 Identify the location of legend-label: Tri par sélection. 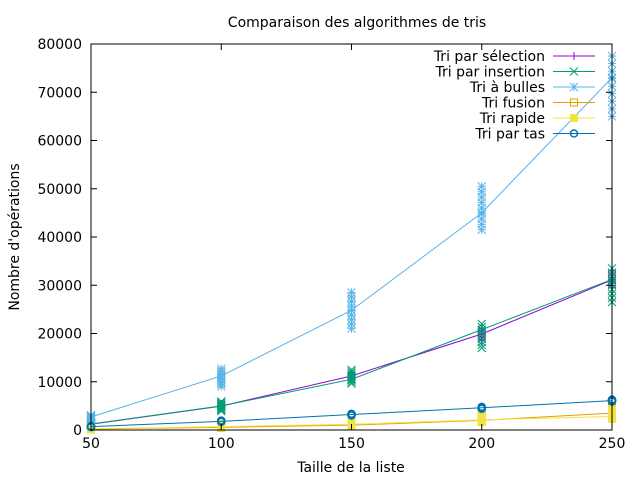
(489, 57).